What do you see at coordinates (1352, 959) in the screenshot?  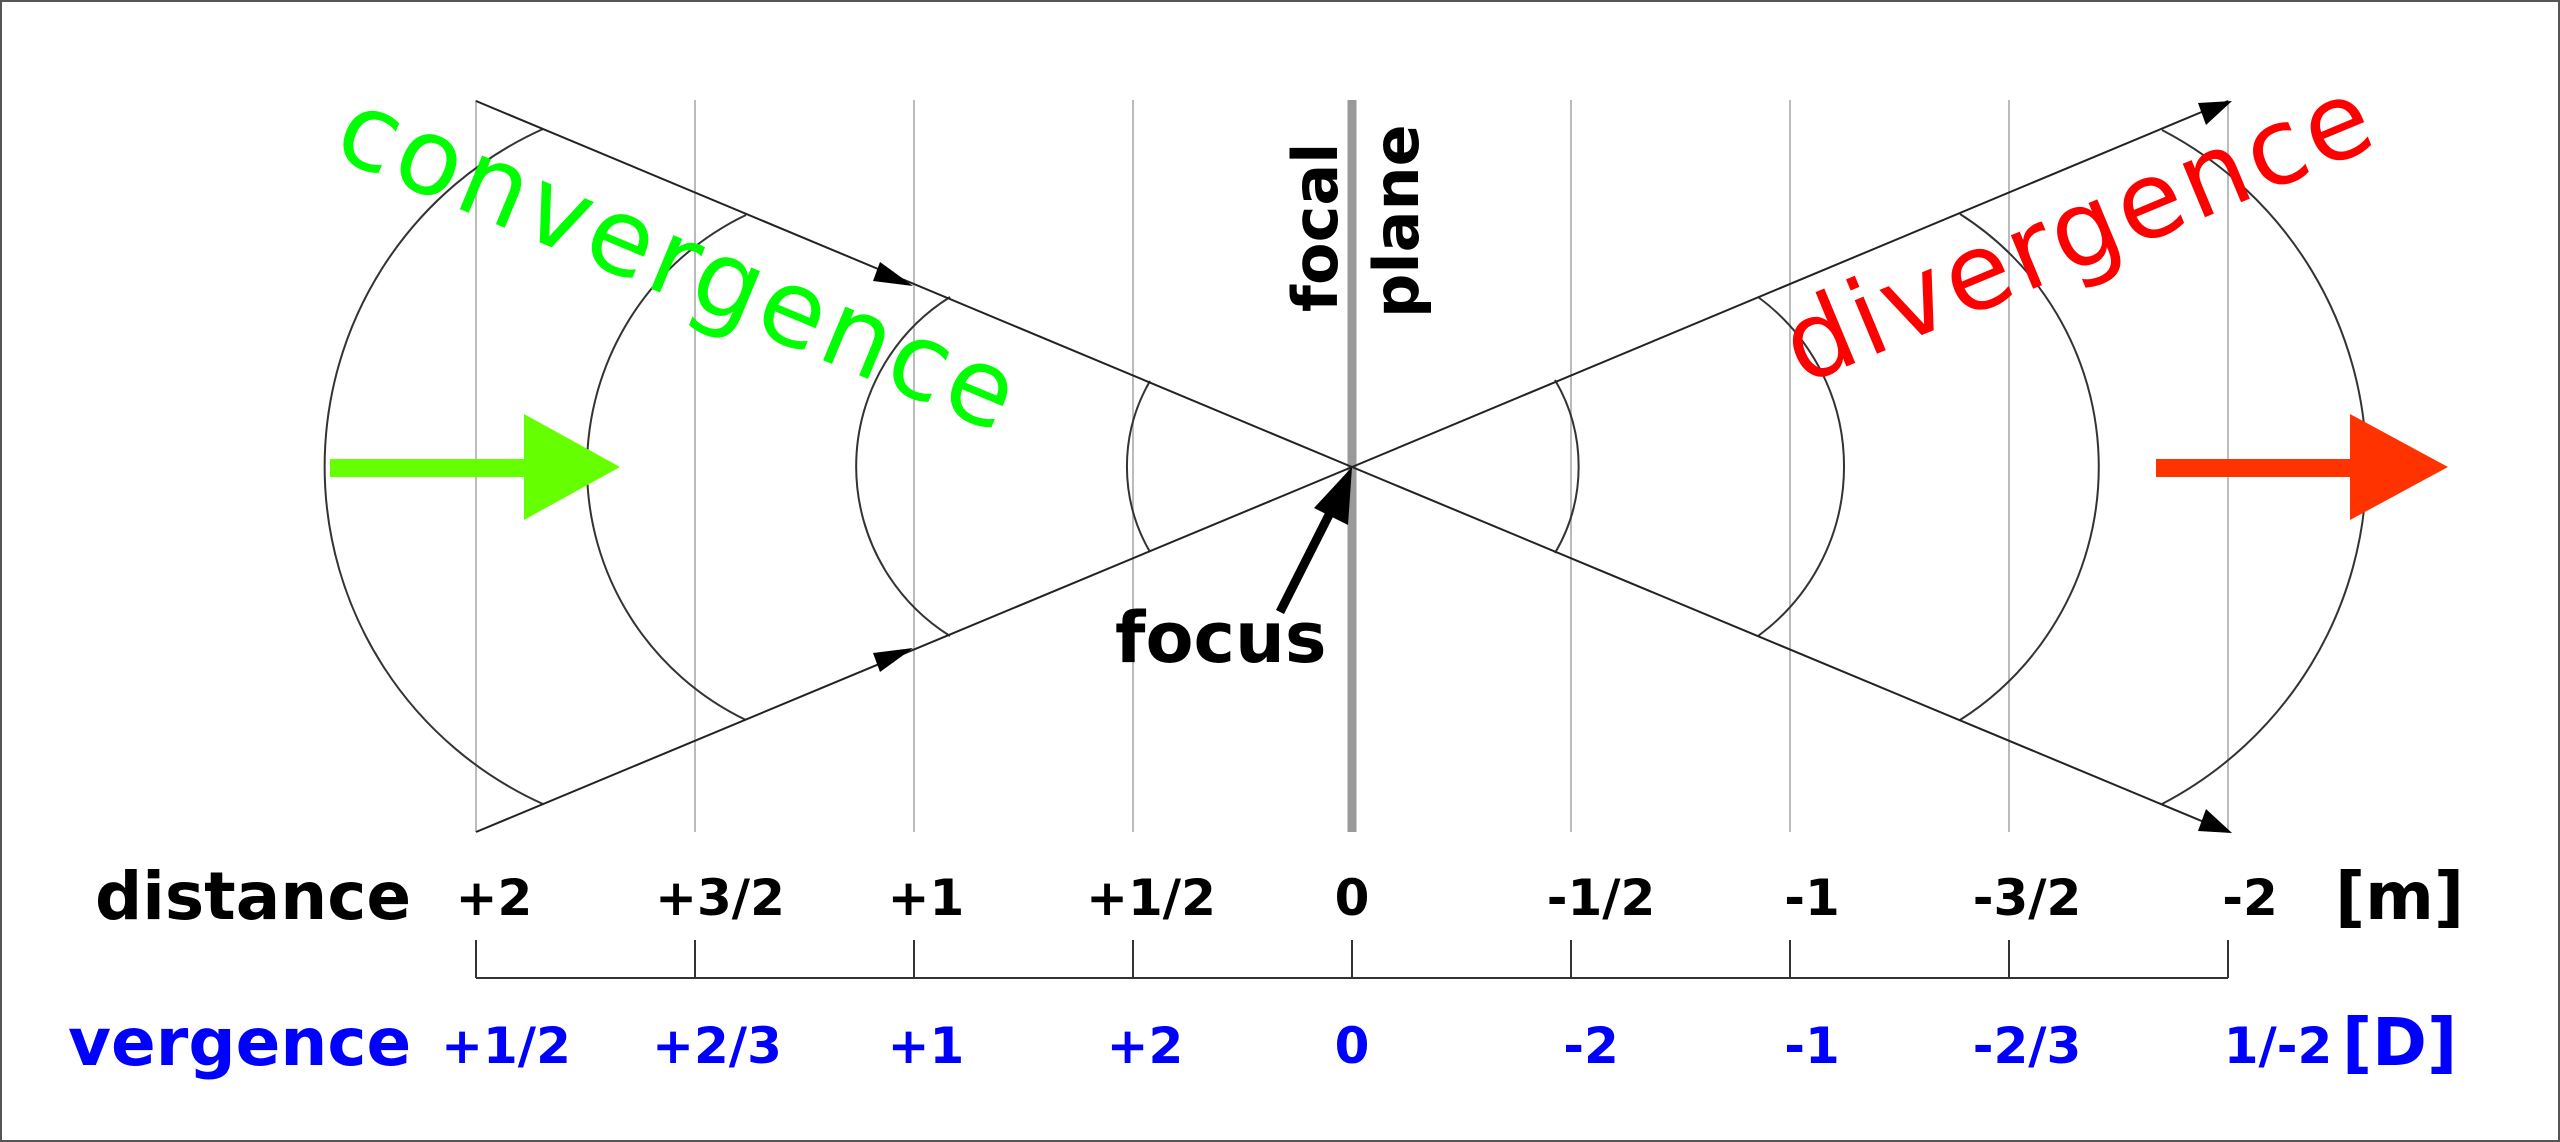 I see `scale-axis` at bounding box center [1352, 959].